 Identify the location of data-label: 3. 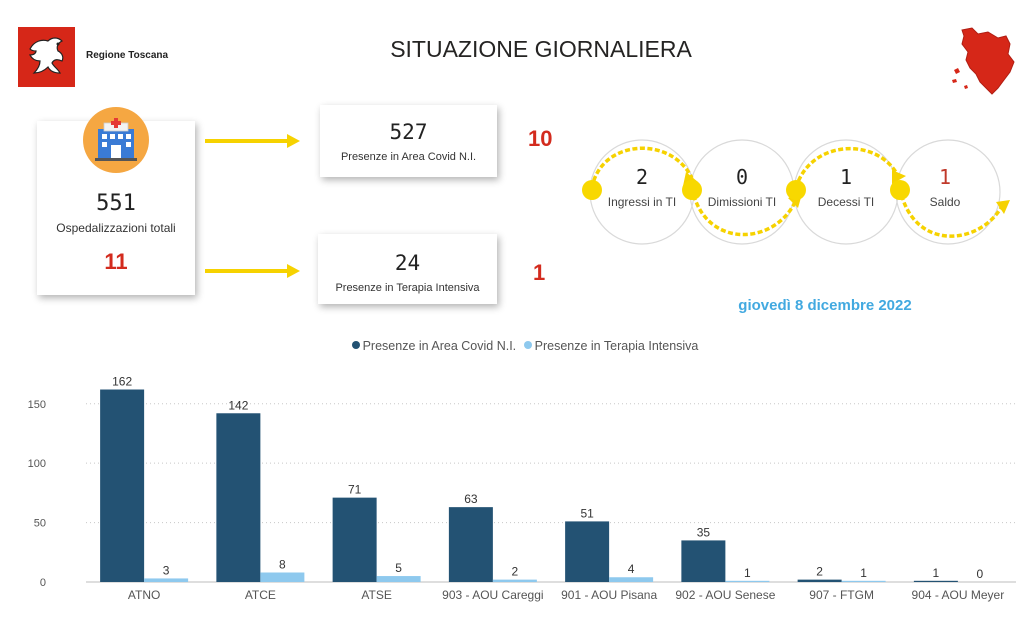
(166, 570).